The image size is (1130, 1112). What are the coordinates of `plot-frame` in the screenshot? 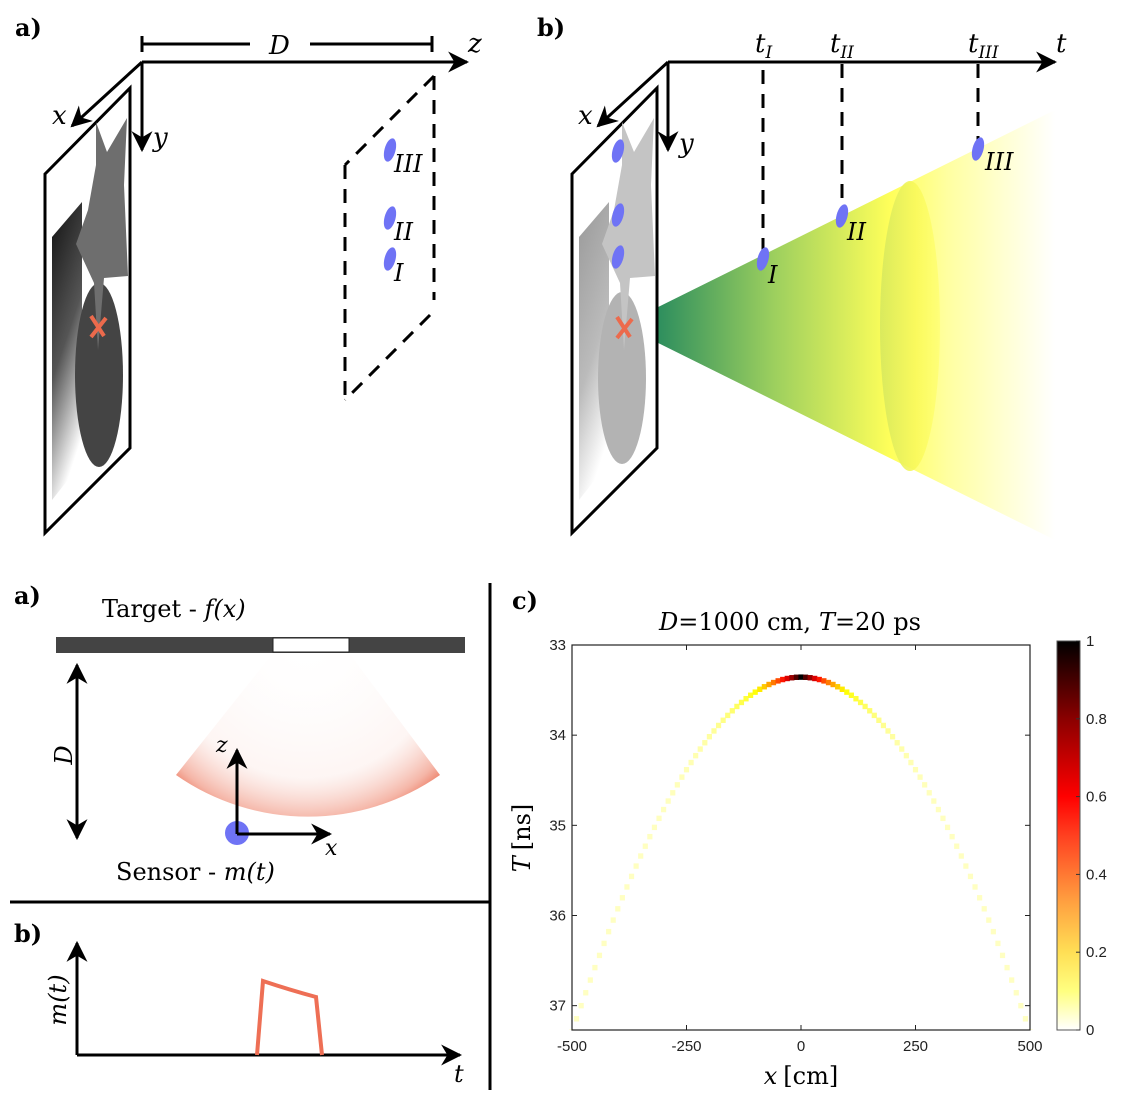 It's located at (801, 837).